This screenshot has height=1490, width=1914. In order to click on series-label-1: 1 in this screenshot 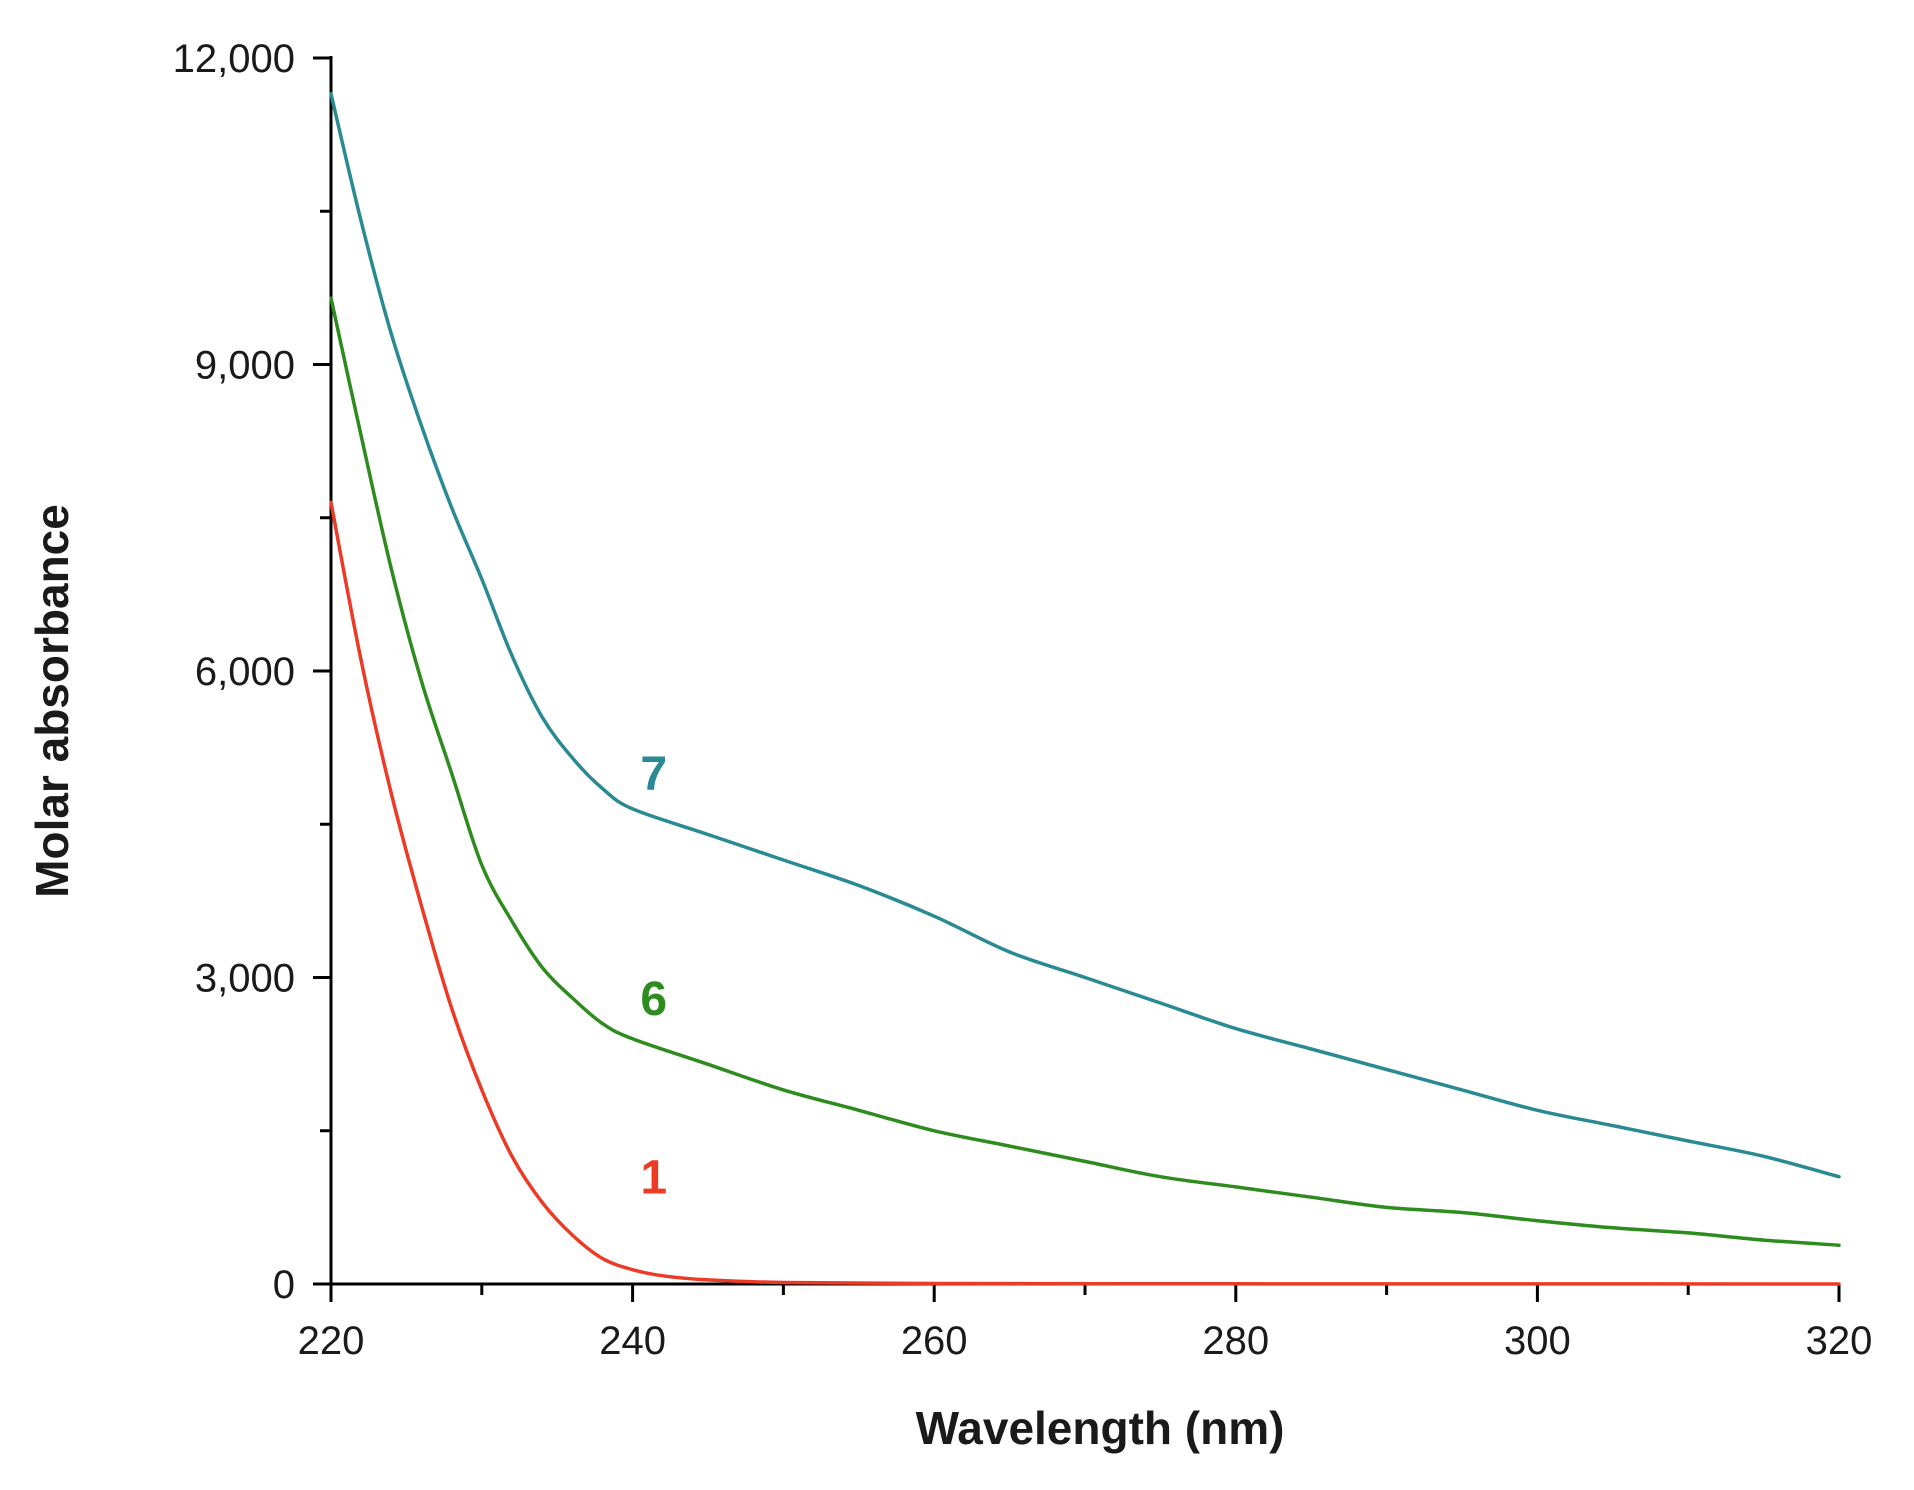, I will do `click(653, 1178)`.